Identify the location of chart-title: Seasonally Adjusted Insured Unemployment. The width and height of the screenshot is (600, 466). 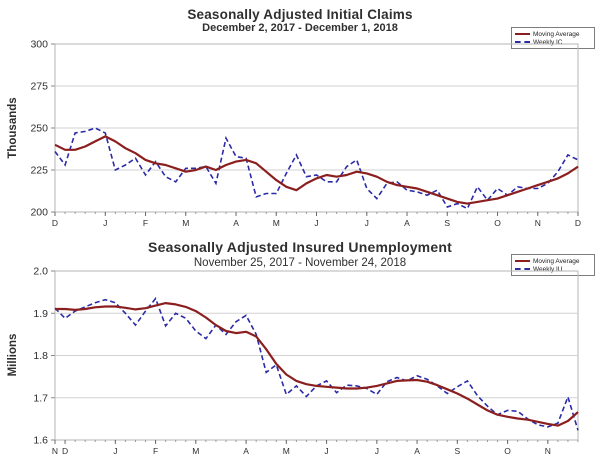
(300, 247).